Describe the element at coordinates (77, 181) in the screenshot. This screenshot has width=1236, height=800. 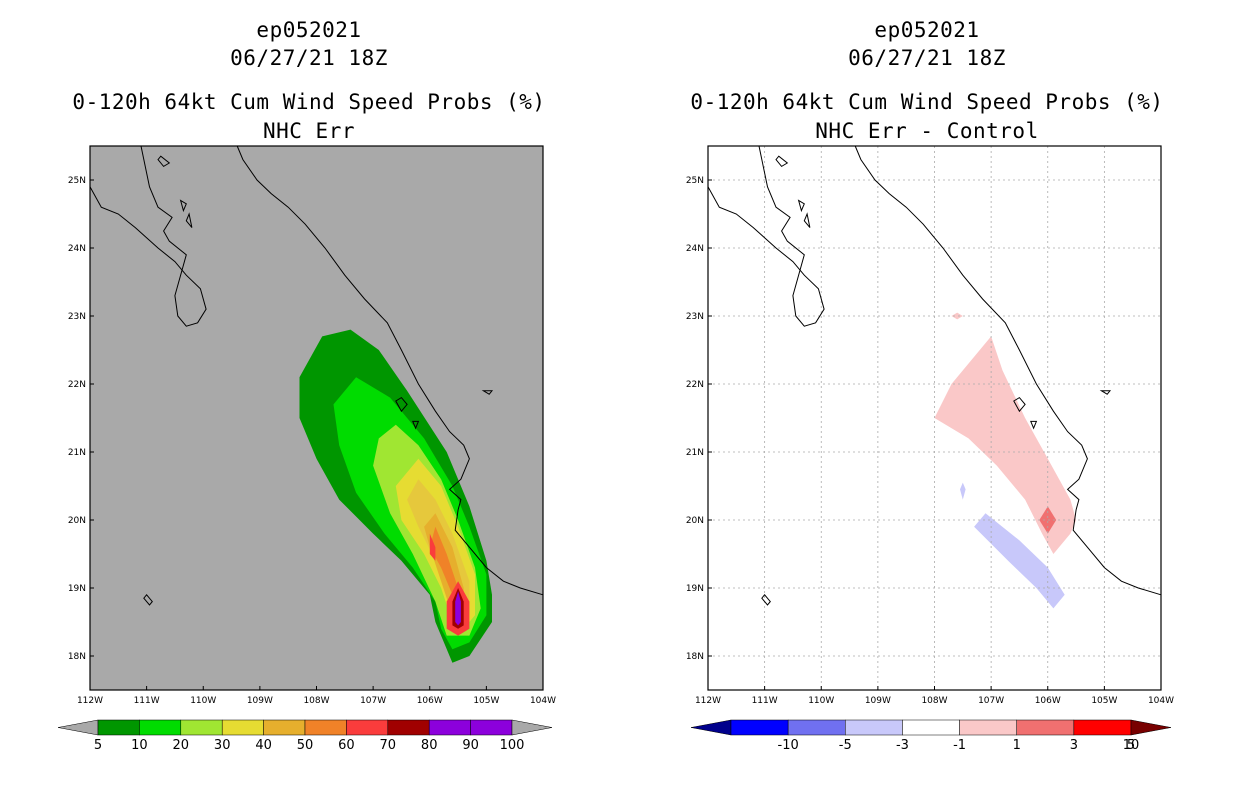
I see `left-lat-label: 25N` at that location.